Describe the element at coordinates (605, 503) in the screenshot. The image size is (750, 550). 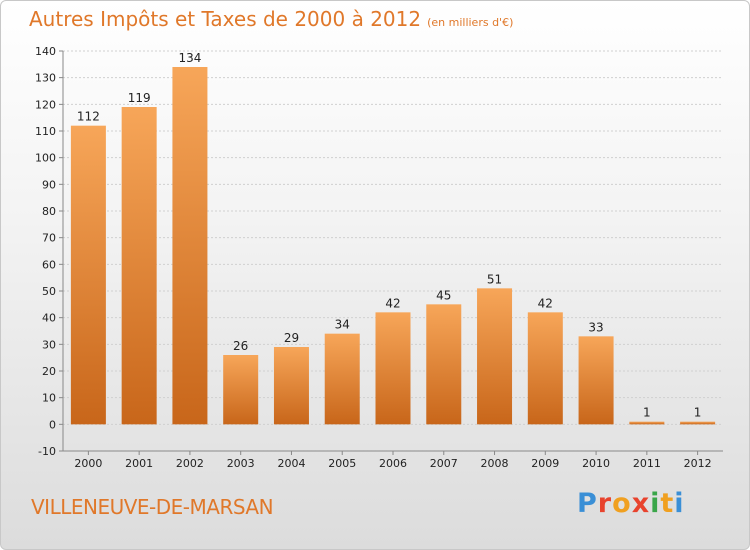
I see `logo-letter: r` at that location.